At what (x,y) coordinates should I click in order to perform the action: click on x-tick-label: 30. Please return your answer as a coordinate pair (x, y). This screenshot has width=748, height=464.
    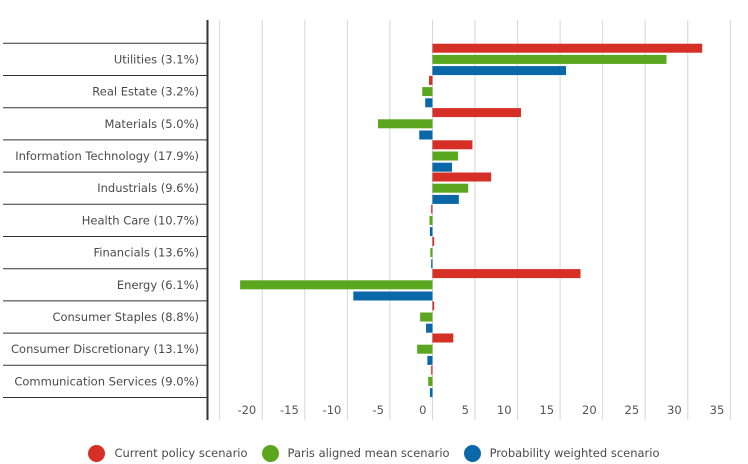
    Looking at the image, I should click on (674, 410).